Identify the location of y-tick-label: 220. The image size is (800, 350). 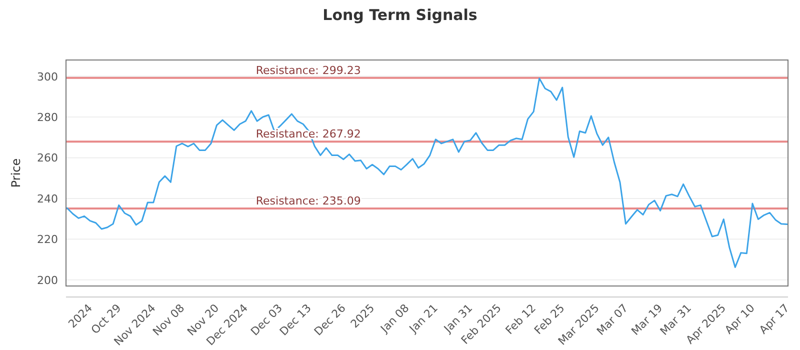
(47, 239).